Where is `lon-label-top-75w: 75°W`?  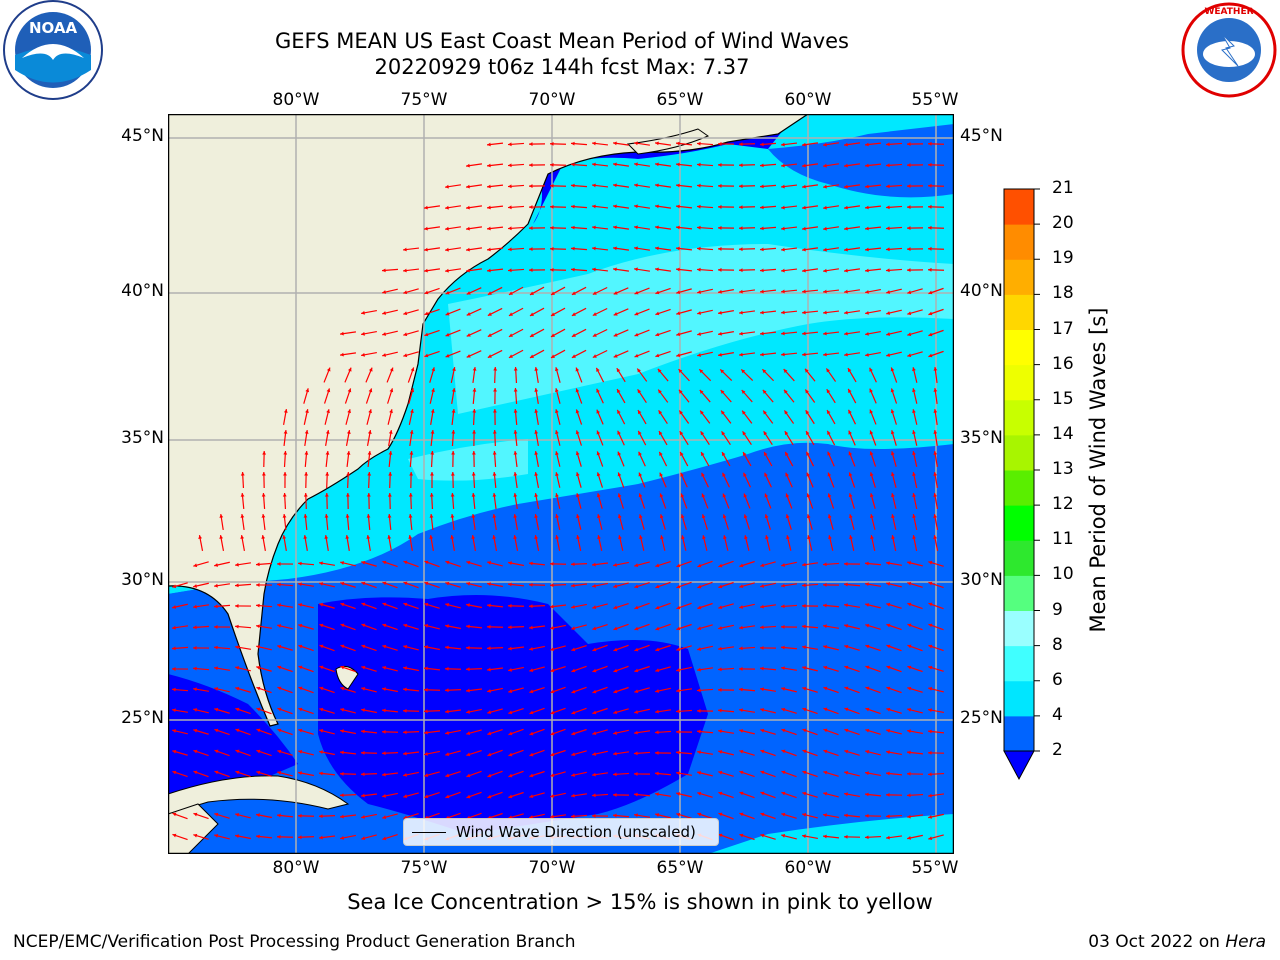 lon-label-top-75w: 75°W is located at coordinates (424, 100).